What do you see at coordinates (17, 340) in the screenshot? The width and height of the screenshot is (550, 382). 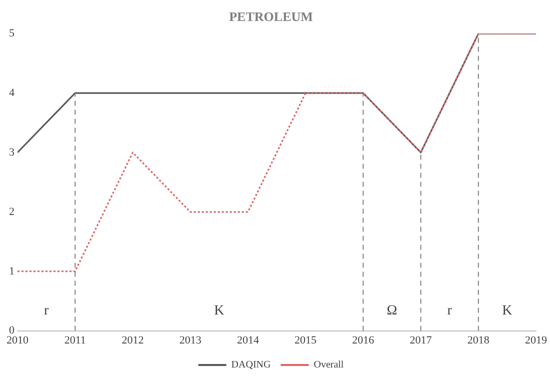 I see `x-tick-label: 2010` at bounding box center [17, 340].